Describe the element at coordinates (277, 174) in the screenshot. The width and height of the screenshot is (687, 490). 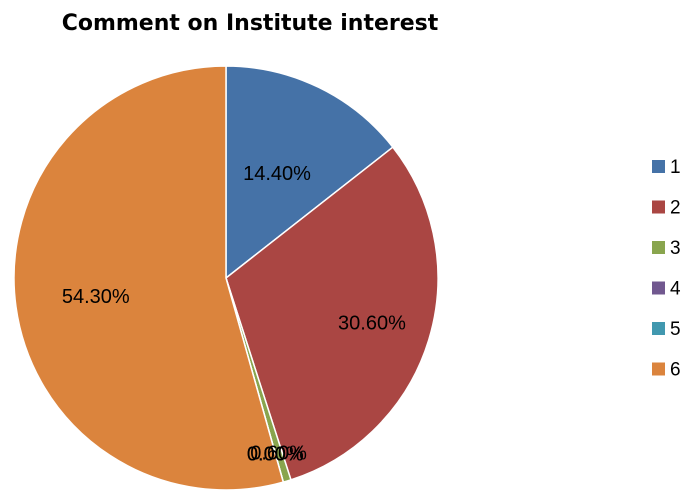
I see `data-label-1: 14.40%` at that location.